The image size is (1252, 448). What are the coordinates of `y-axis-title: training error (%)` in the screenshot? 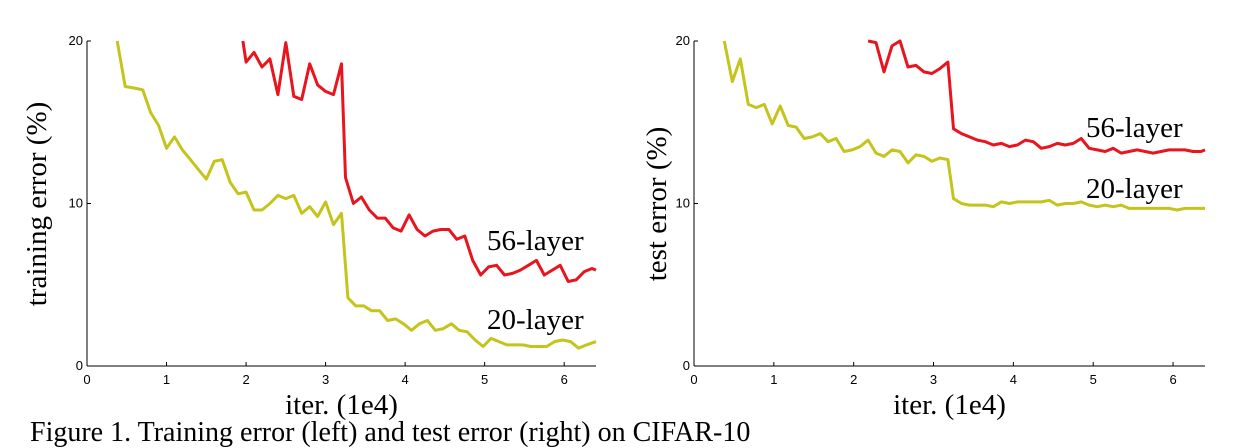 It's located at (37, 204).